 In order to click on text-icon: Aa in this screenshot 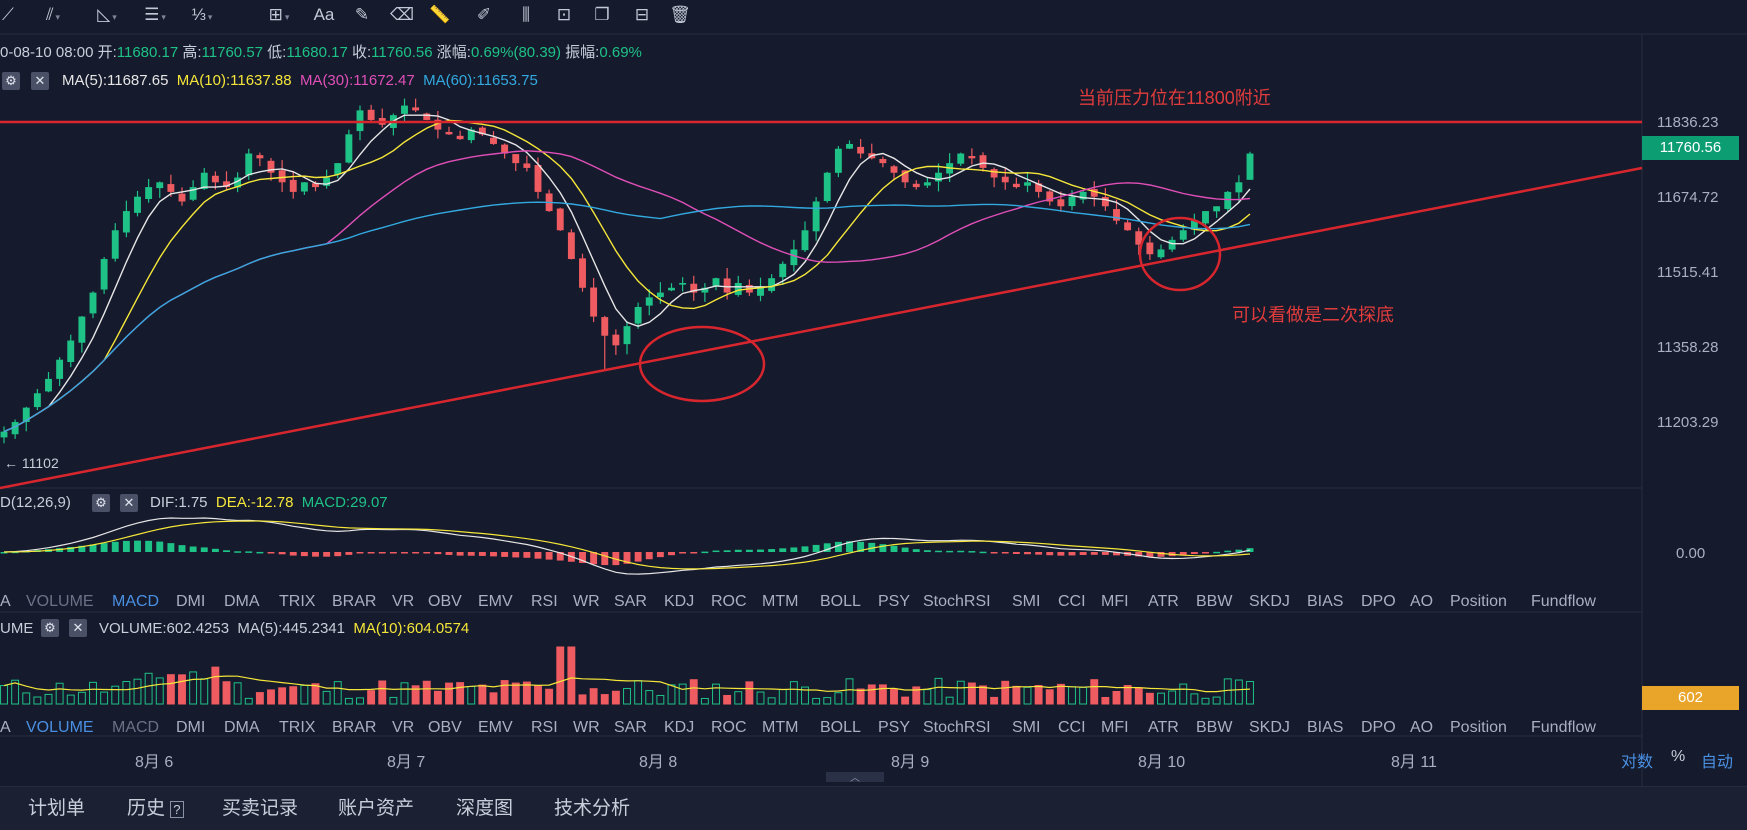, I will do `click(324, 14)`.